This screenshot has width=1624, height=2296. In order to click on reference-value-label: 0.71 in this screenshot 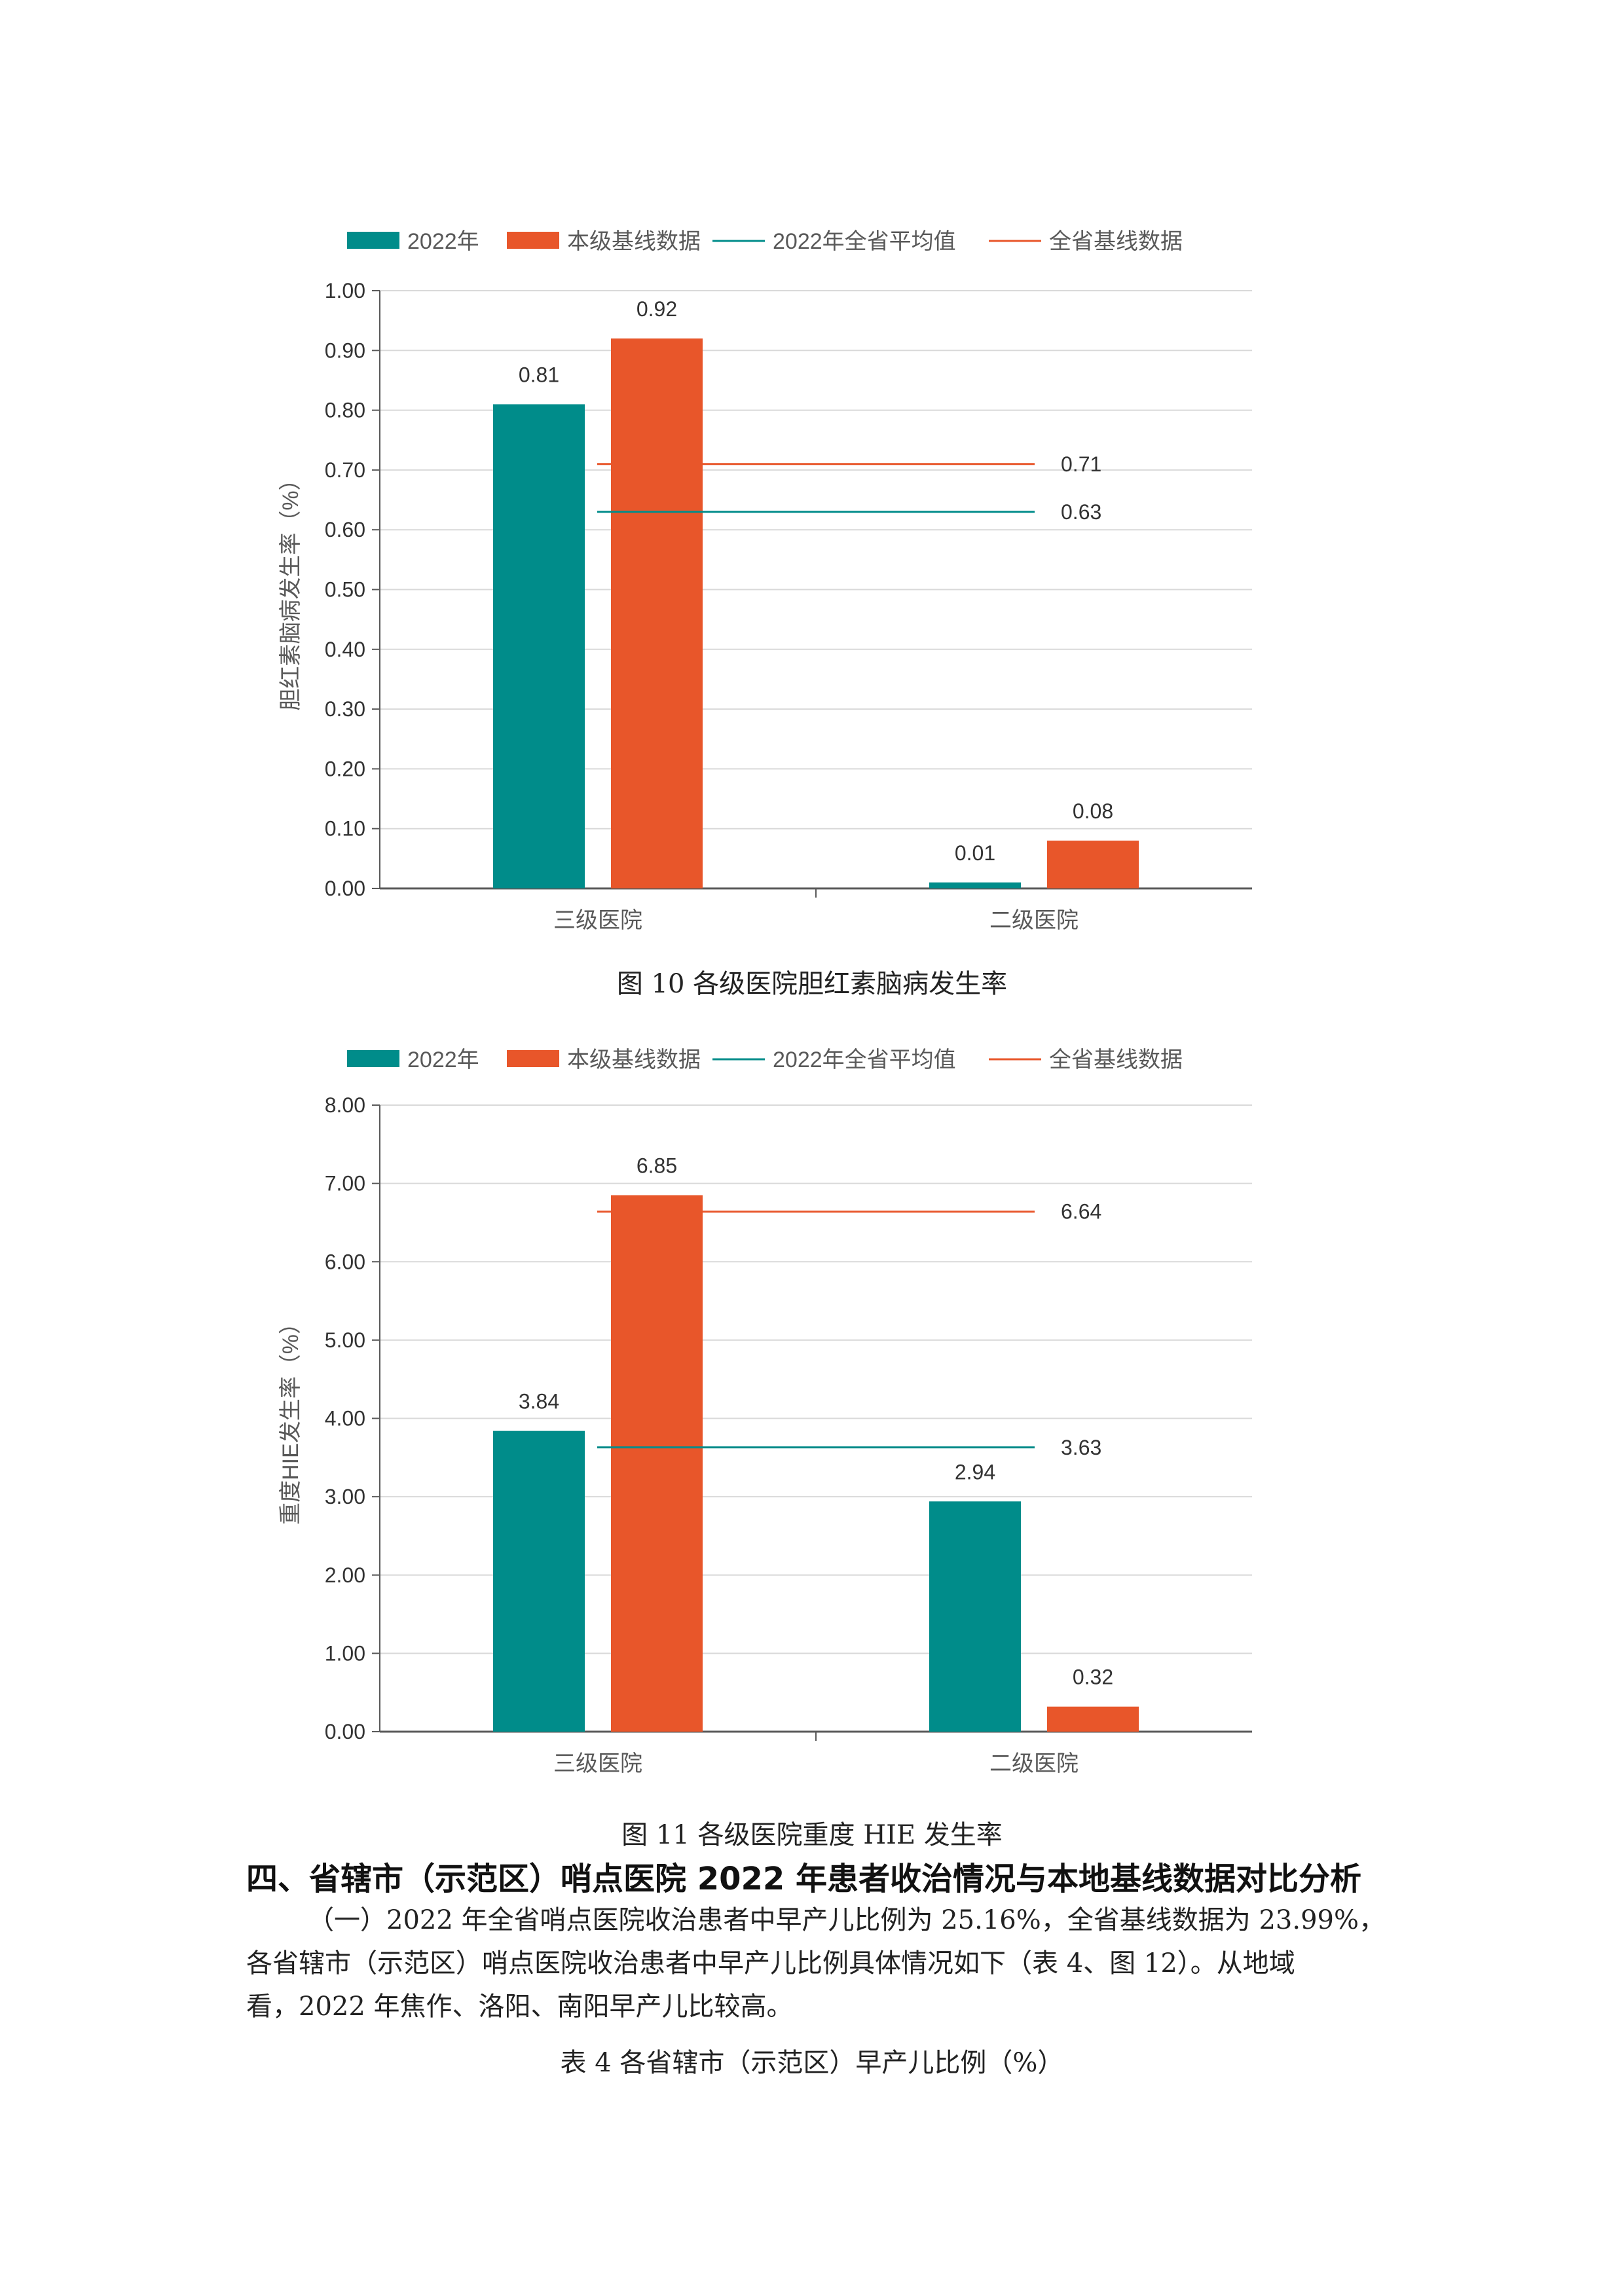, I will do `click(1081, 464)`.